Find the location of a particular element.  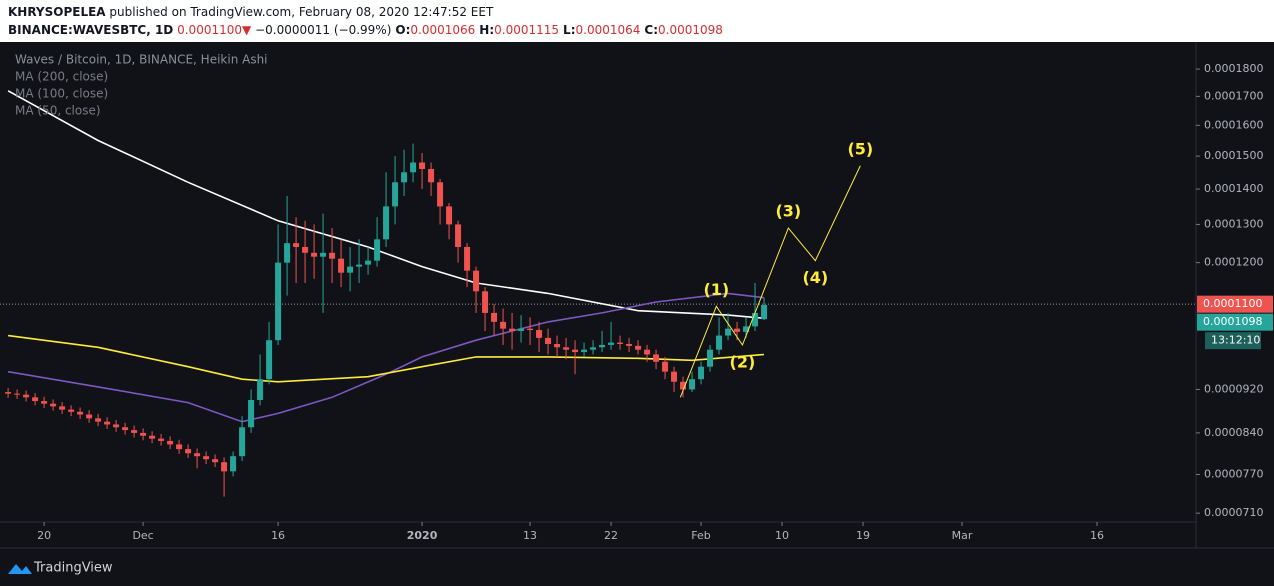

author: KHRYSOPELEA is located at coordinates (57, 12).